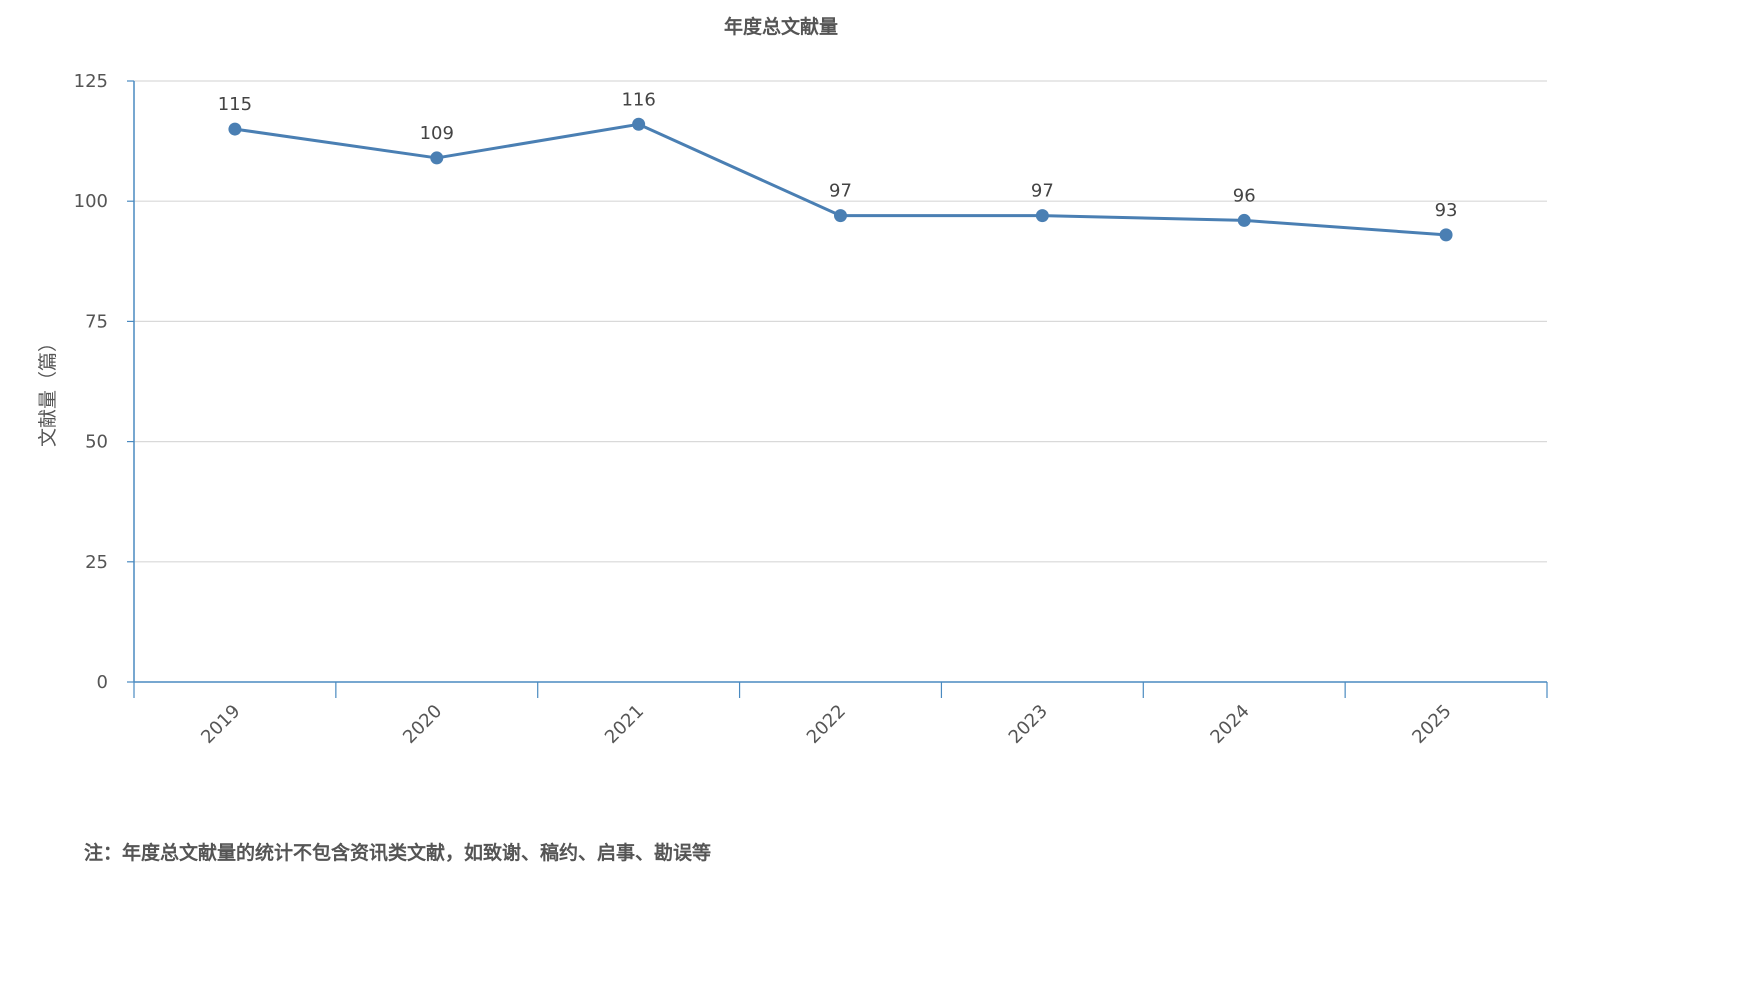 The height and width of the screenshot is (990, 1762). I want to click on data-labels: 115 109 116 97 97 96 93, so click(838, 155).